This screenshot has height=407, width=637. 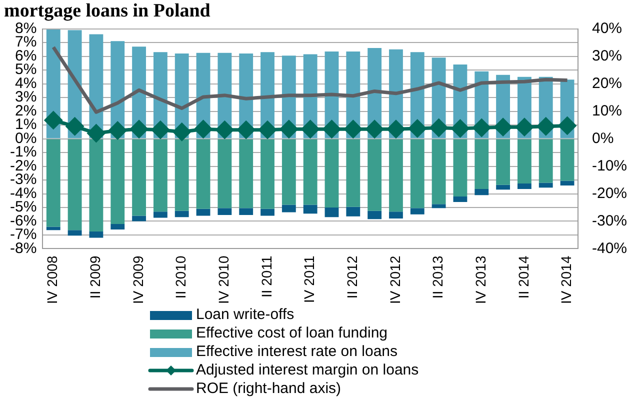 What do you see at coordinates (394, 280) in the screenshot?
I see `x-tick-label: IV 2012` at bounding box center [394, 280].